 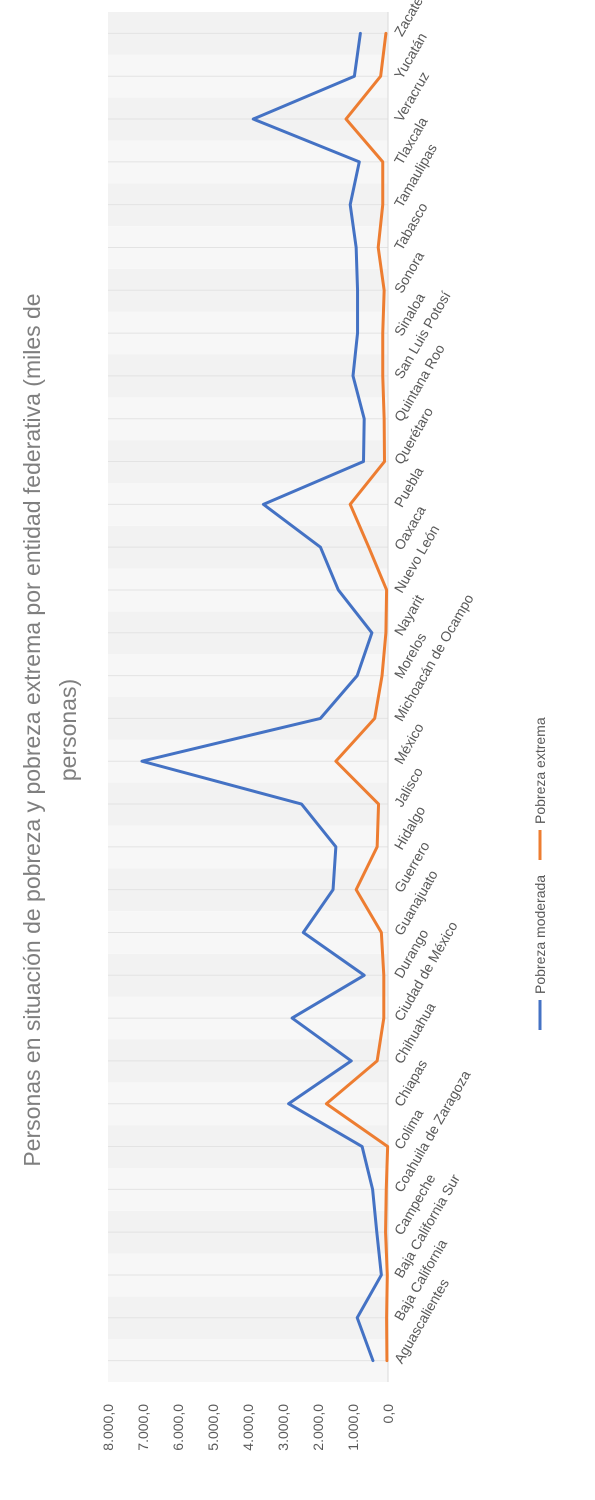 I want to click on legend-label: Pobreza moderada, so click(x=540, y=934).